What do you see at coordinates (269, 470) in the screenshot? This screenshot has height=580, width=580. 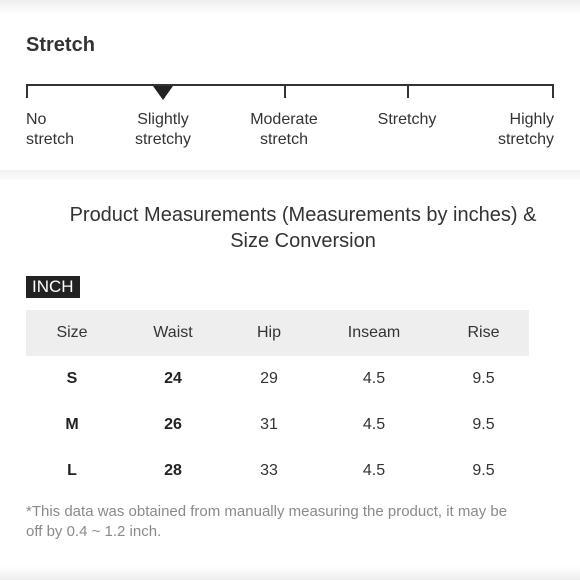 I see `cell-hip: 33` at bounding box center [269, 470].